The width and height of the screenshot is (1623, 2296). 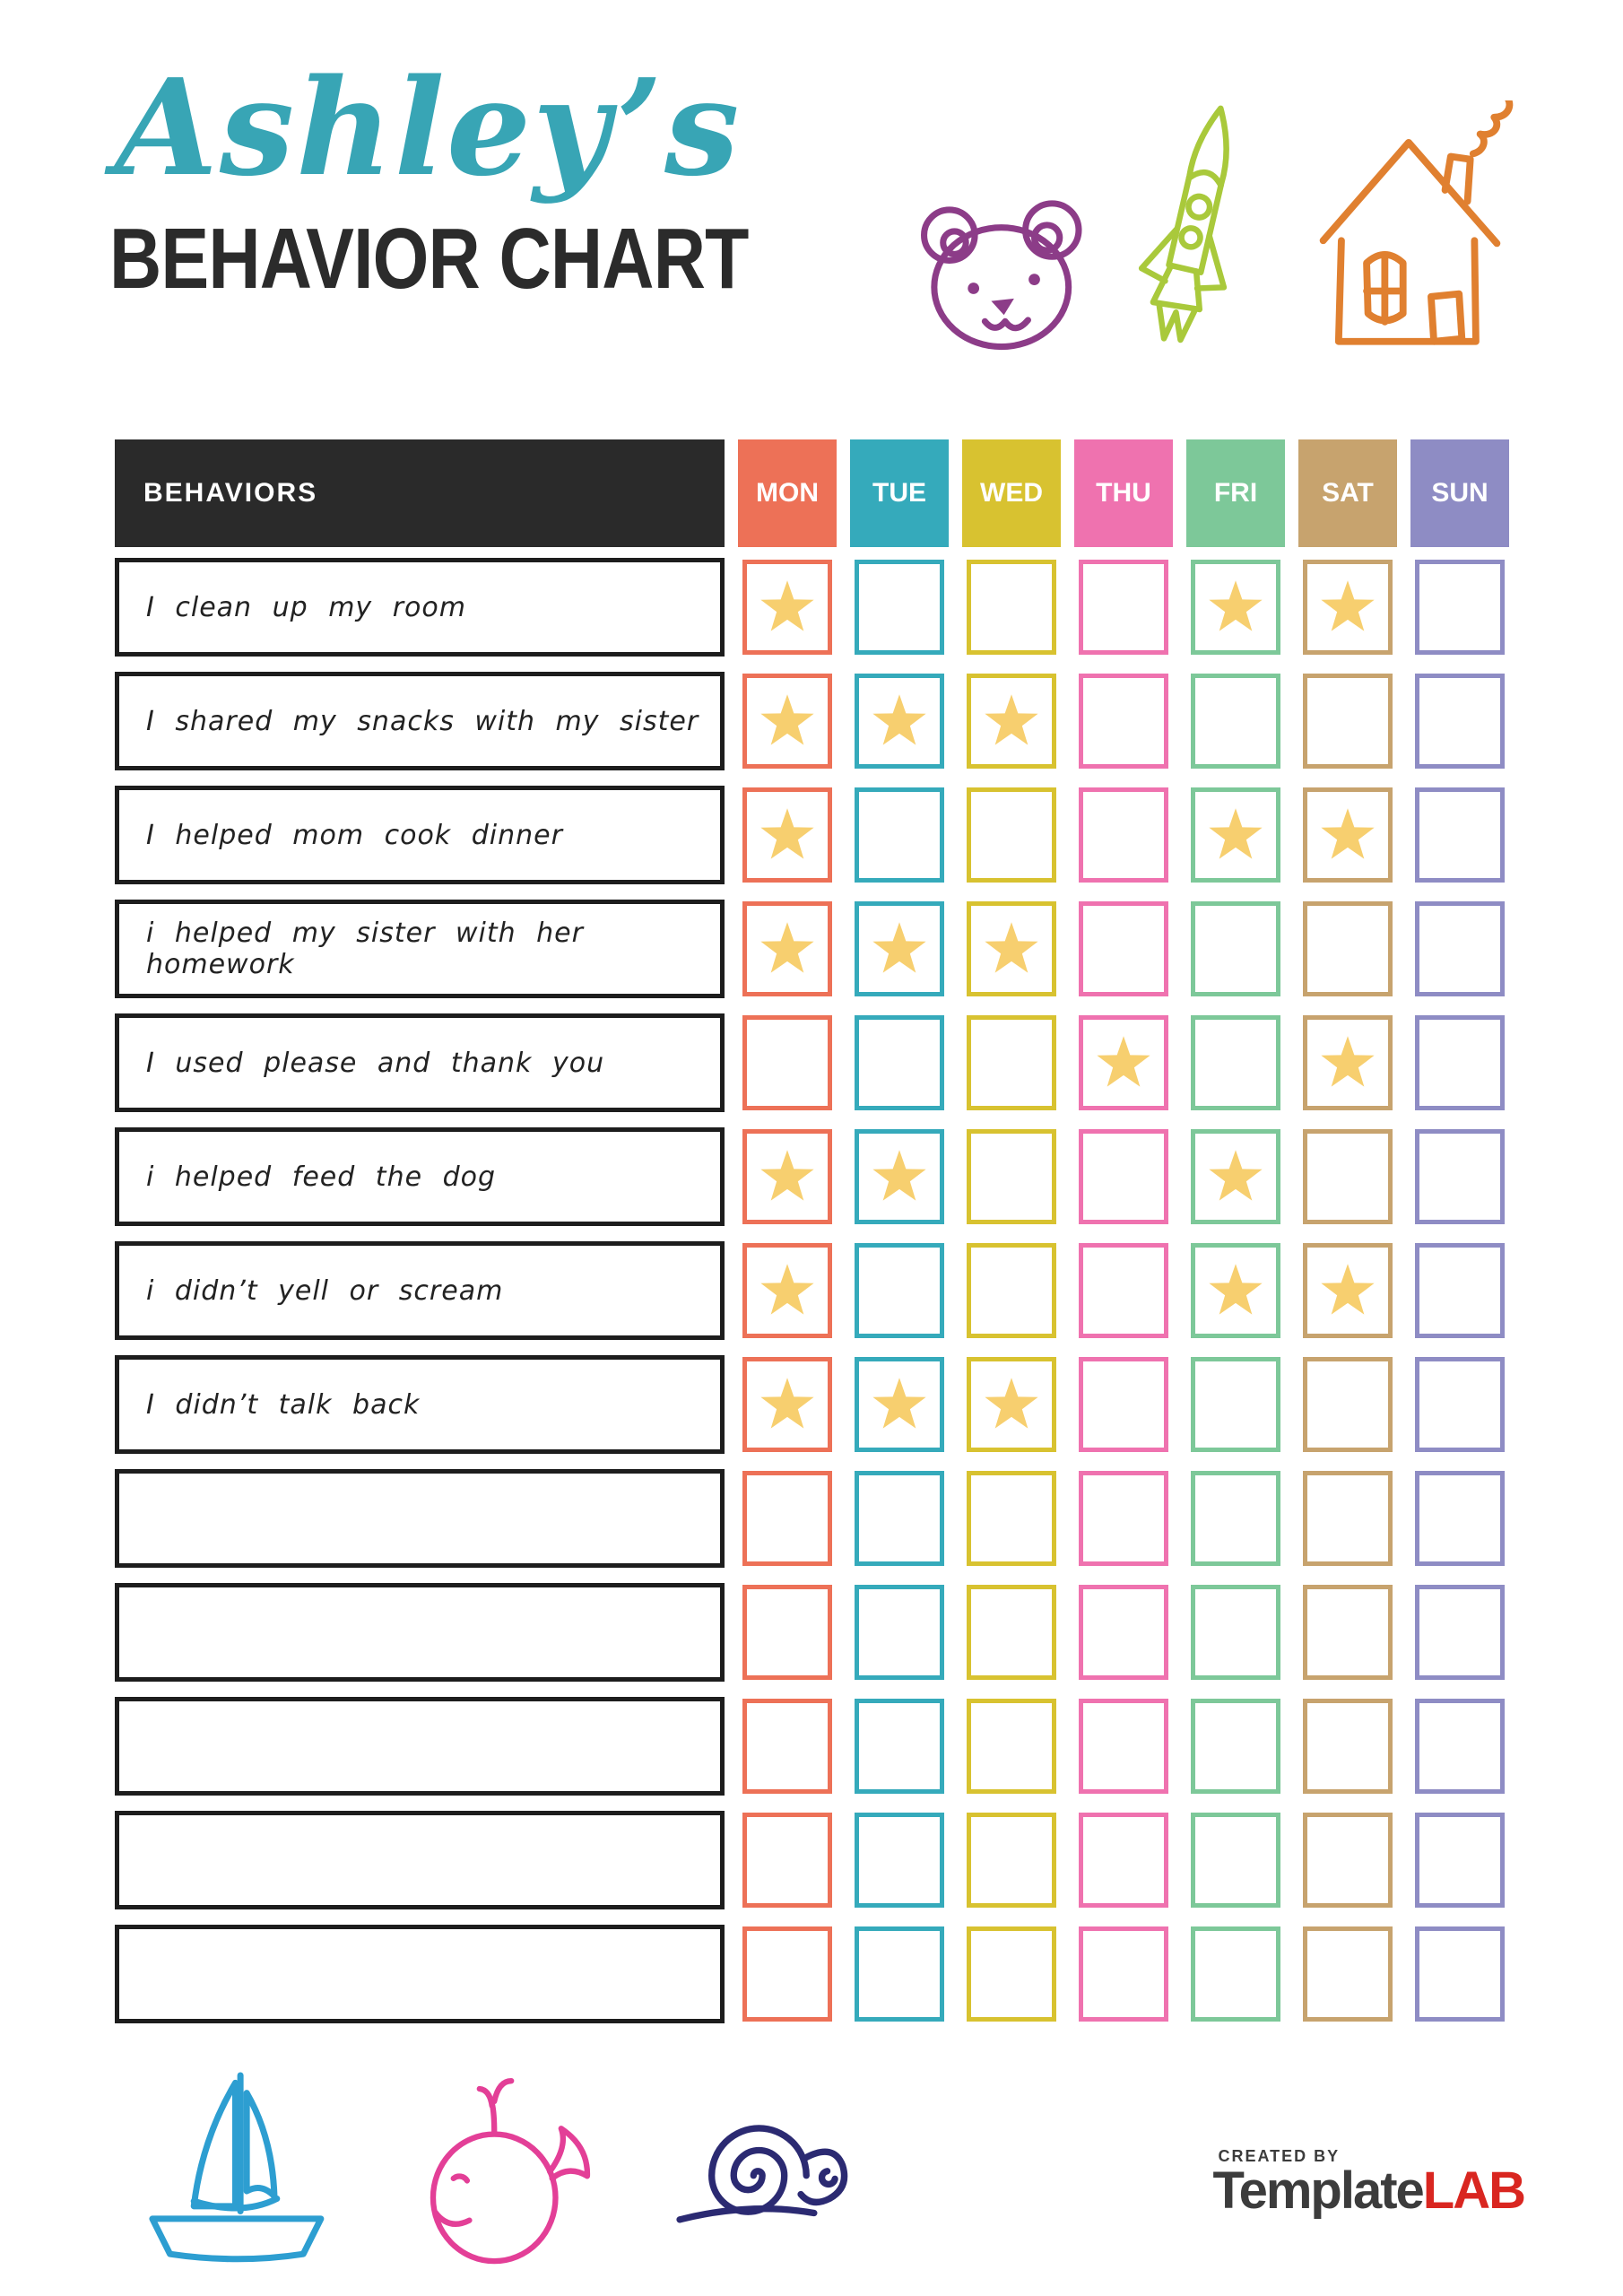 I want to click on behavior-box: I didn’t talk back, so click(x=420, y=1404).